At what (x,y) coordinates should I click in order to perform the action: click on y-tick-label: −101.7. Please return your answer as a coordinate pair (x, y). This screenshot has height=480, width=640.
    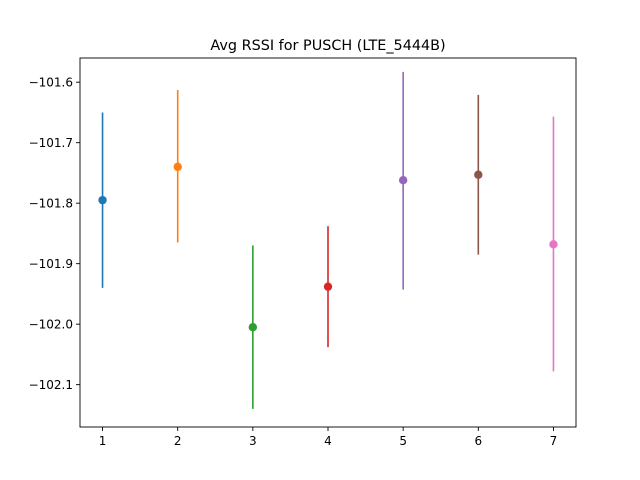
    Looking at the image, I should click on (51, 143).